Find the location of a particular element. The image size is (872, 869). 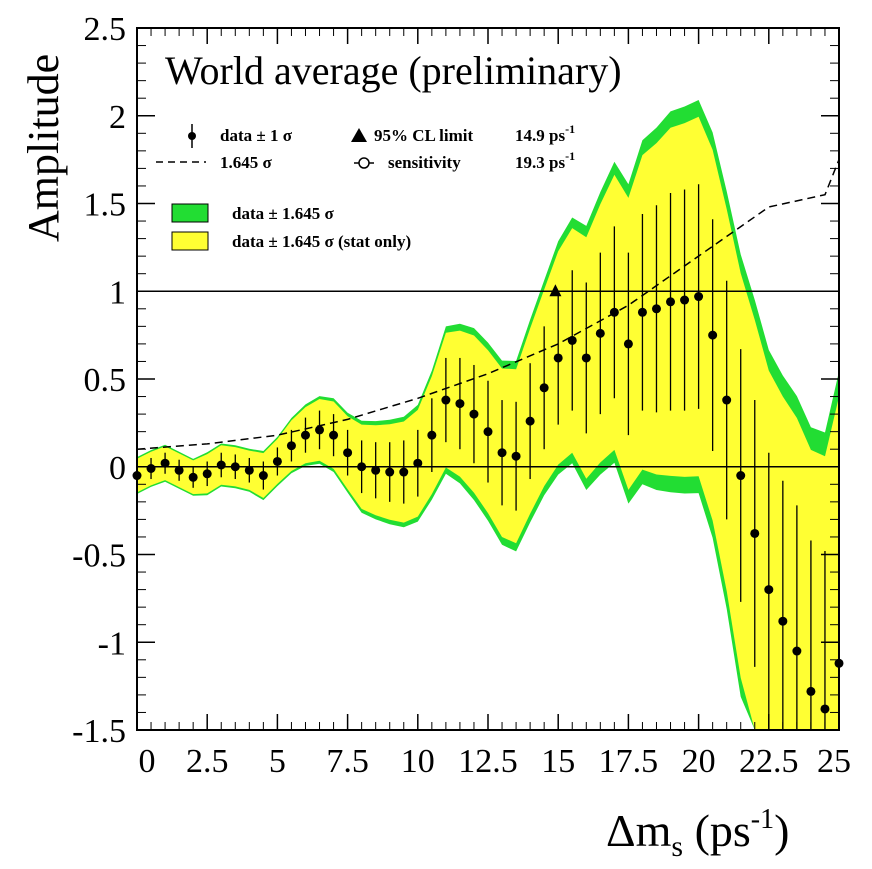

legend-green-swatch is located at coordinates (190, 213).